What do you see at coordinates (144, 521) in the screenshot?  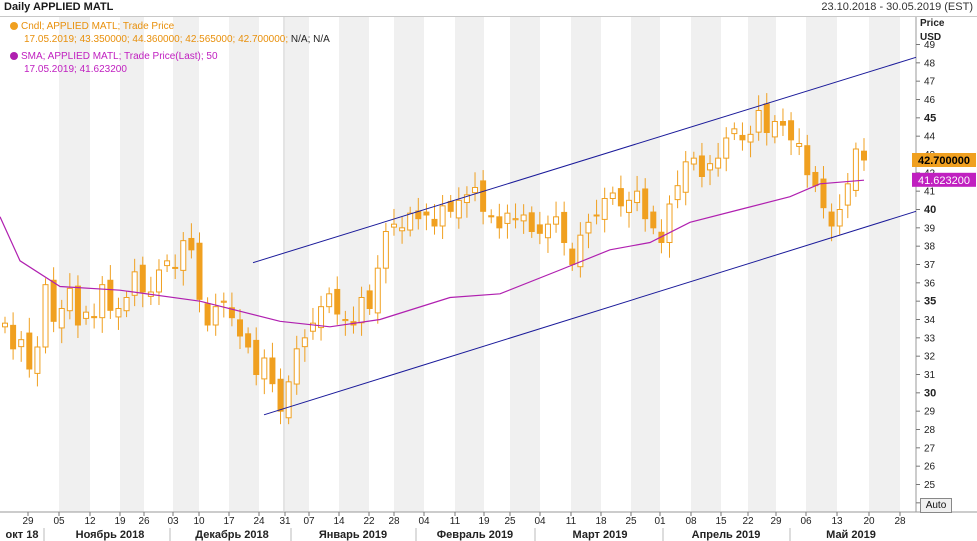 I see `x-tick-label: 26` at bounding box center [144, 521].